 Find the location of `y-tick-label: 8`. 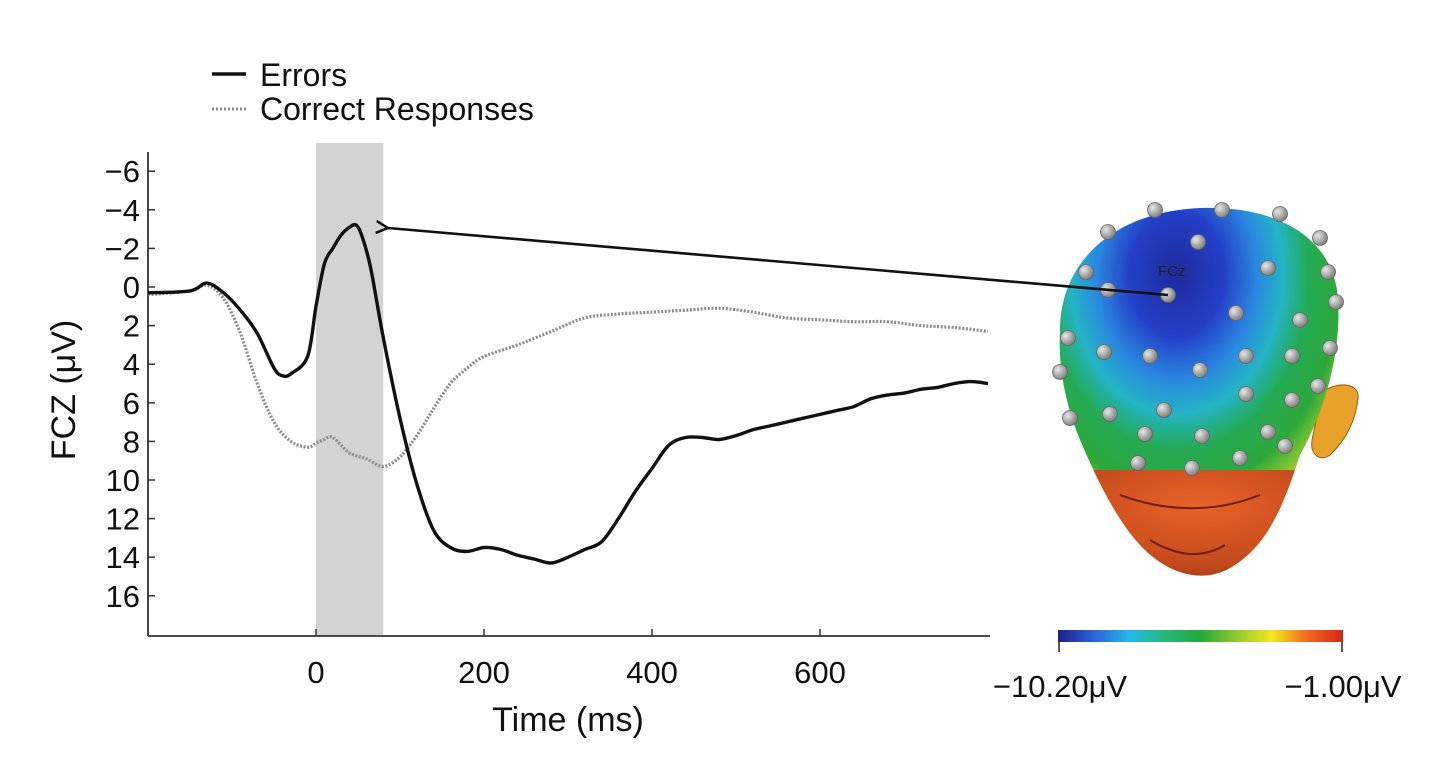

y-tick-label: 8 is located at coordinates (131, 441).